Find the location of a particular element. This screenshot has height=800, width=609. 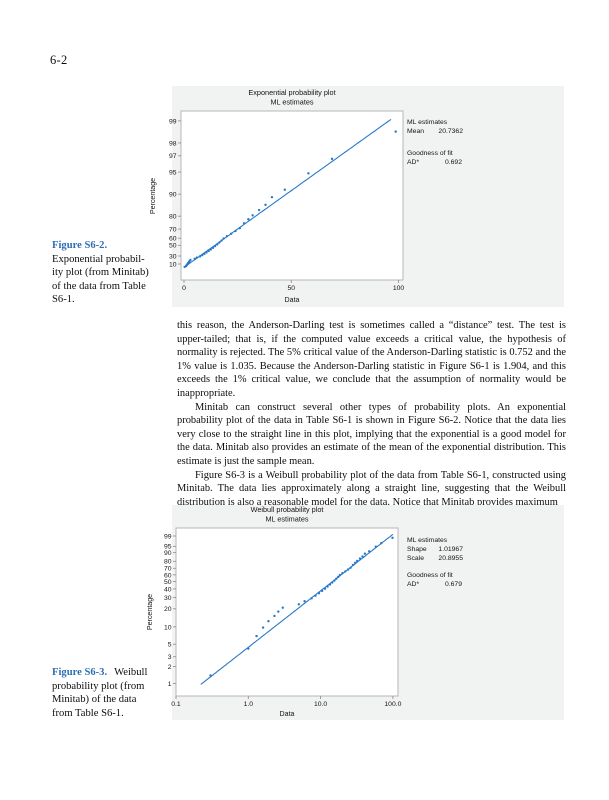

page-number: 6-2 is located at coordinates (59, 60).